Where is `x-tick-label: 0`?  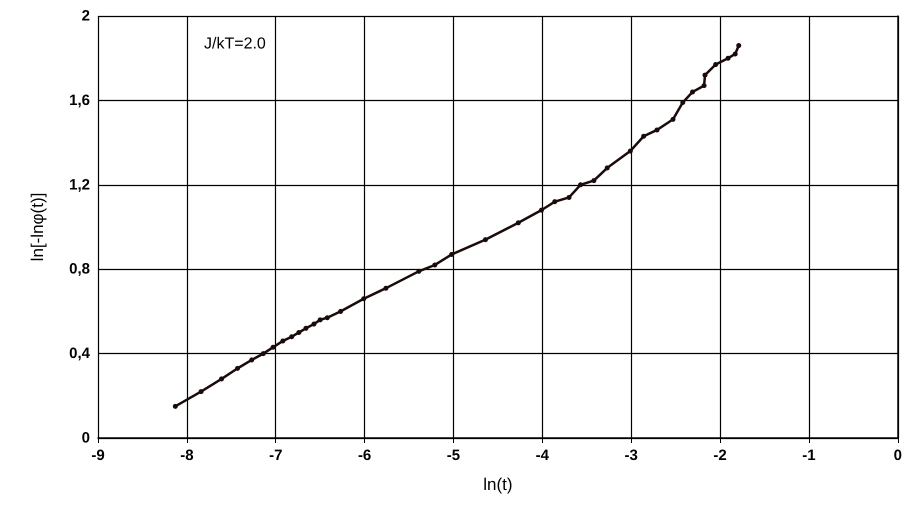
x-tick-label: 0 is located at coordinates (898, 455).